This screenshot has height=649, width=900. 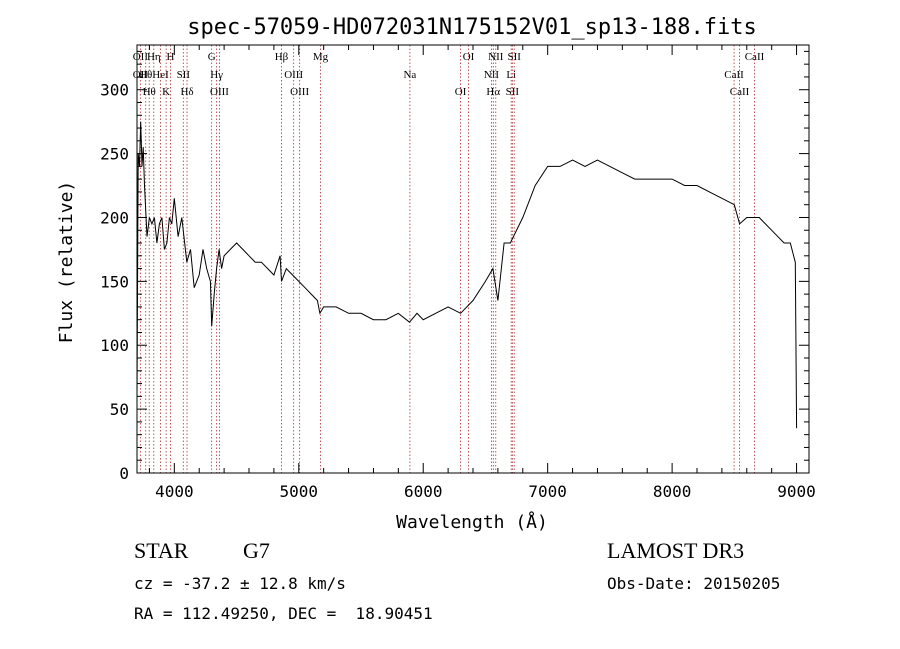 What do you see at coordinates (283, 613) in the screenshot?
I see `sky-coordinates: RA = 112.49250, DEC = 18.90451` at bounding box center [283, 613].